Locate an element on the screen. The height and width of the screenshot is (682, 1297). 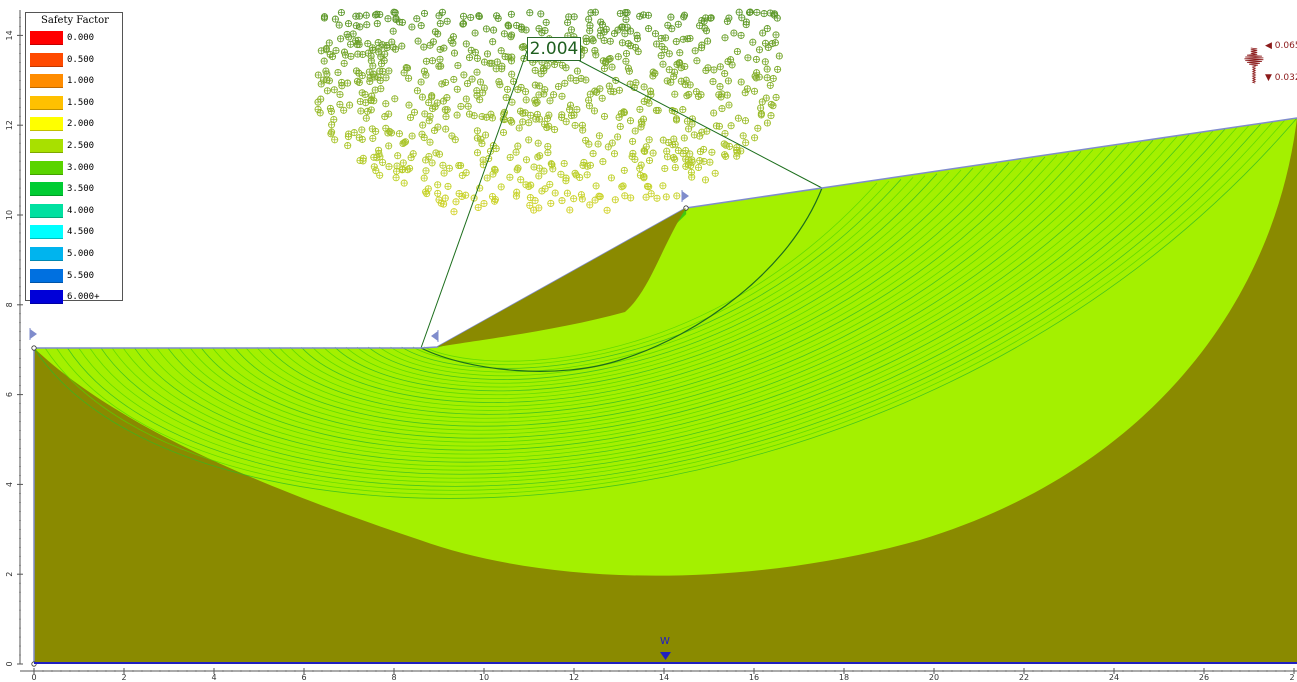
bottom-axis-tick-label: 24 is located at coordinates (1114, 677).